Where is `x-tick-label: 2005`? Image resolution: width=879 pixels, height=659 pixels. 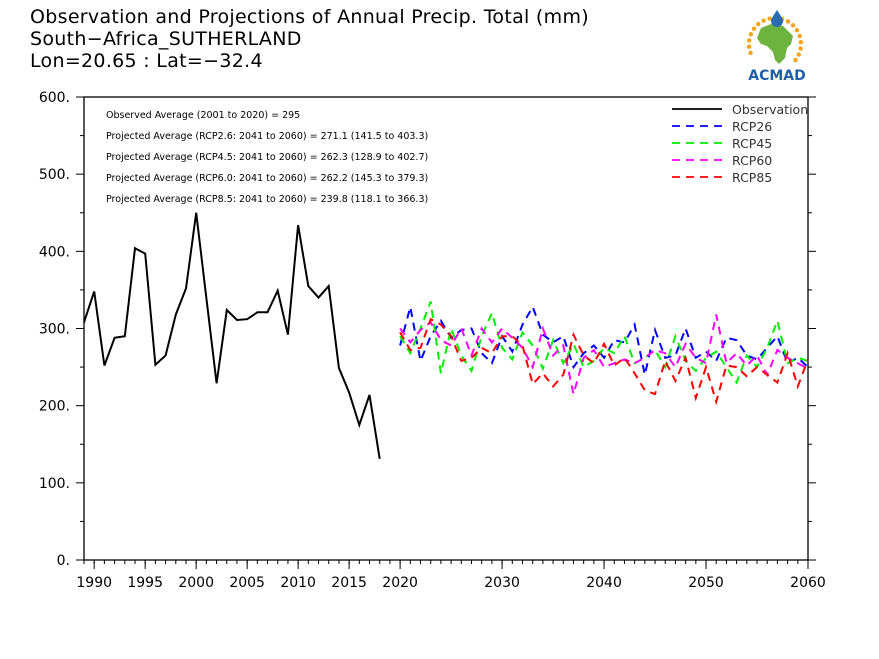 x-tick-label: 2005 is located at coordinates (247, 583).